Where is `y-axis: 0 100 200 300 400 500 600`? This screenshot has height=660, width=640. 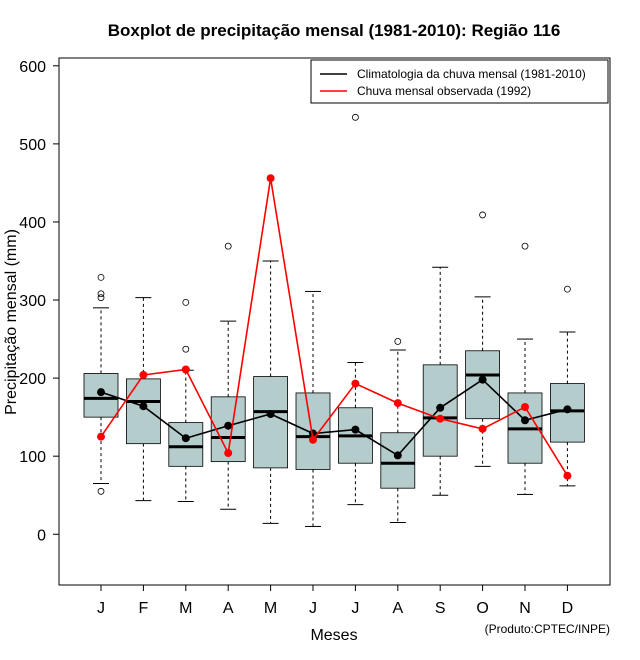 y-axis: 0 100 200 300 400 500 600 is located at coordinates (39, 301).